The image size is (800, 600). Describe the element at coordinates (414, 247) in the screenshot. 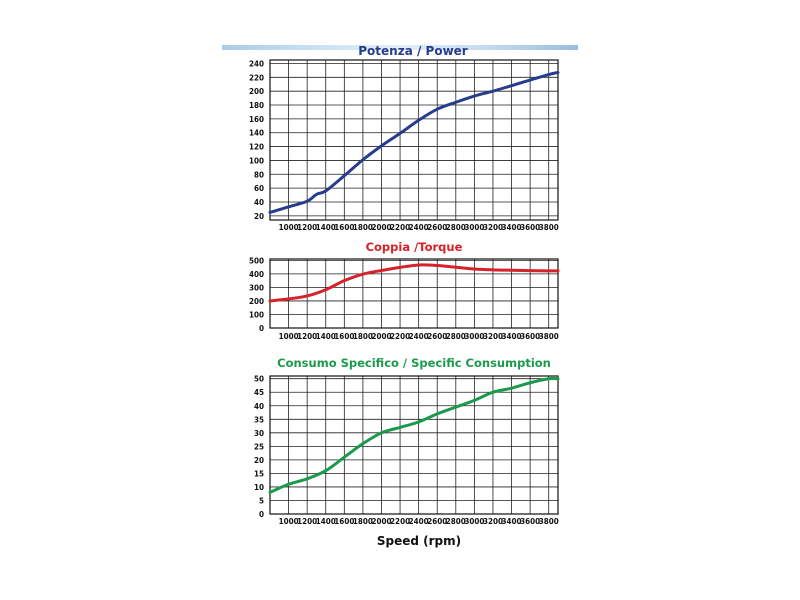

I see `chart-title: Coppia /Torque` at that location.